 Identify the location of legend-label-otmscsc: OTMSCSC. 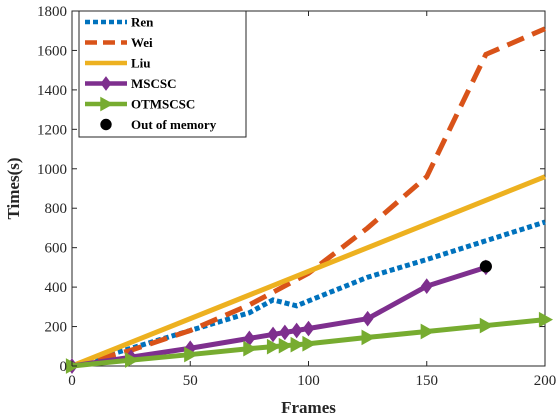
(163, 104).